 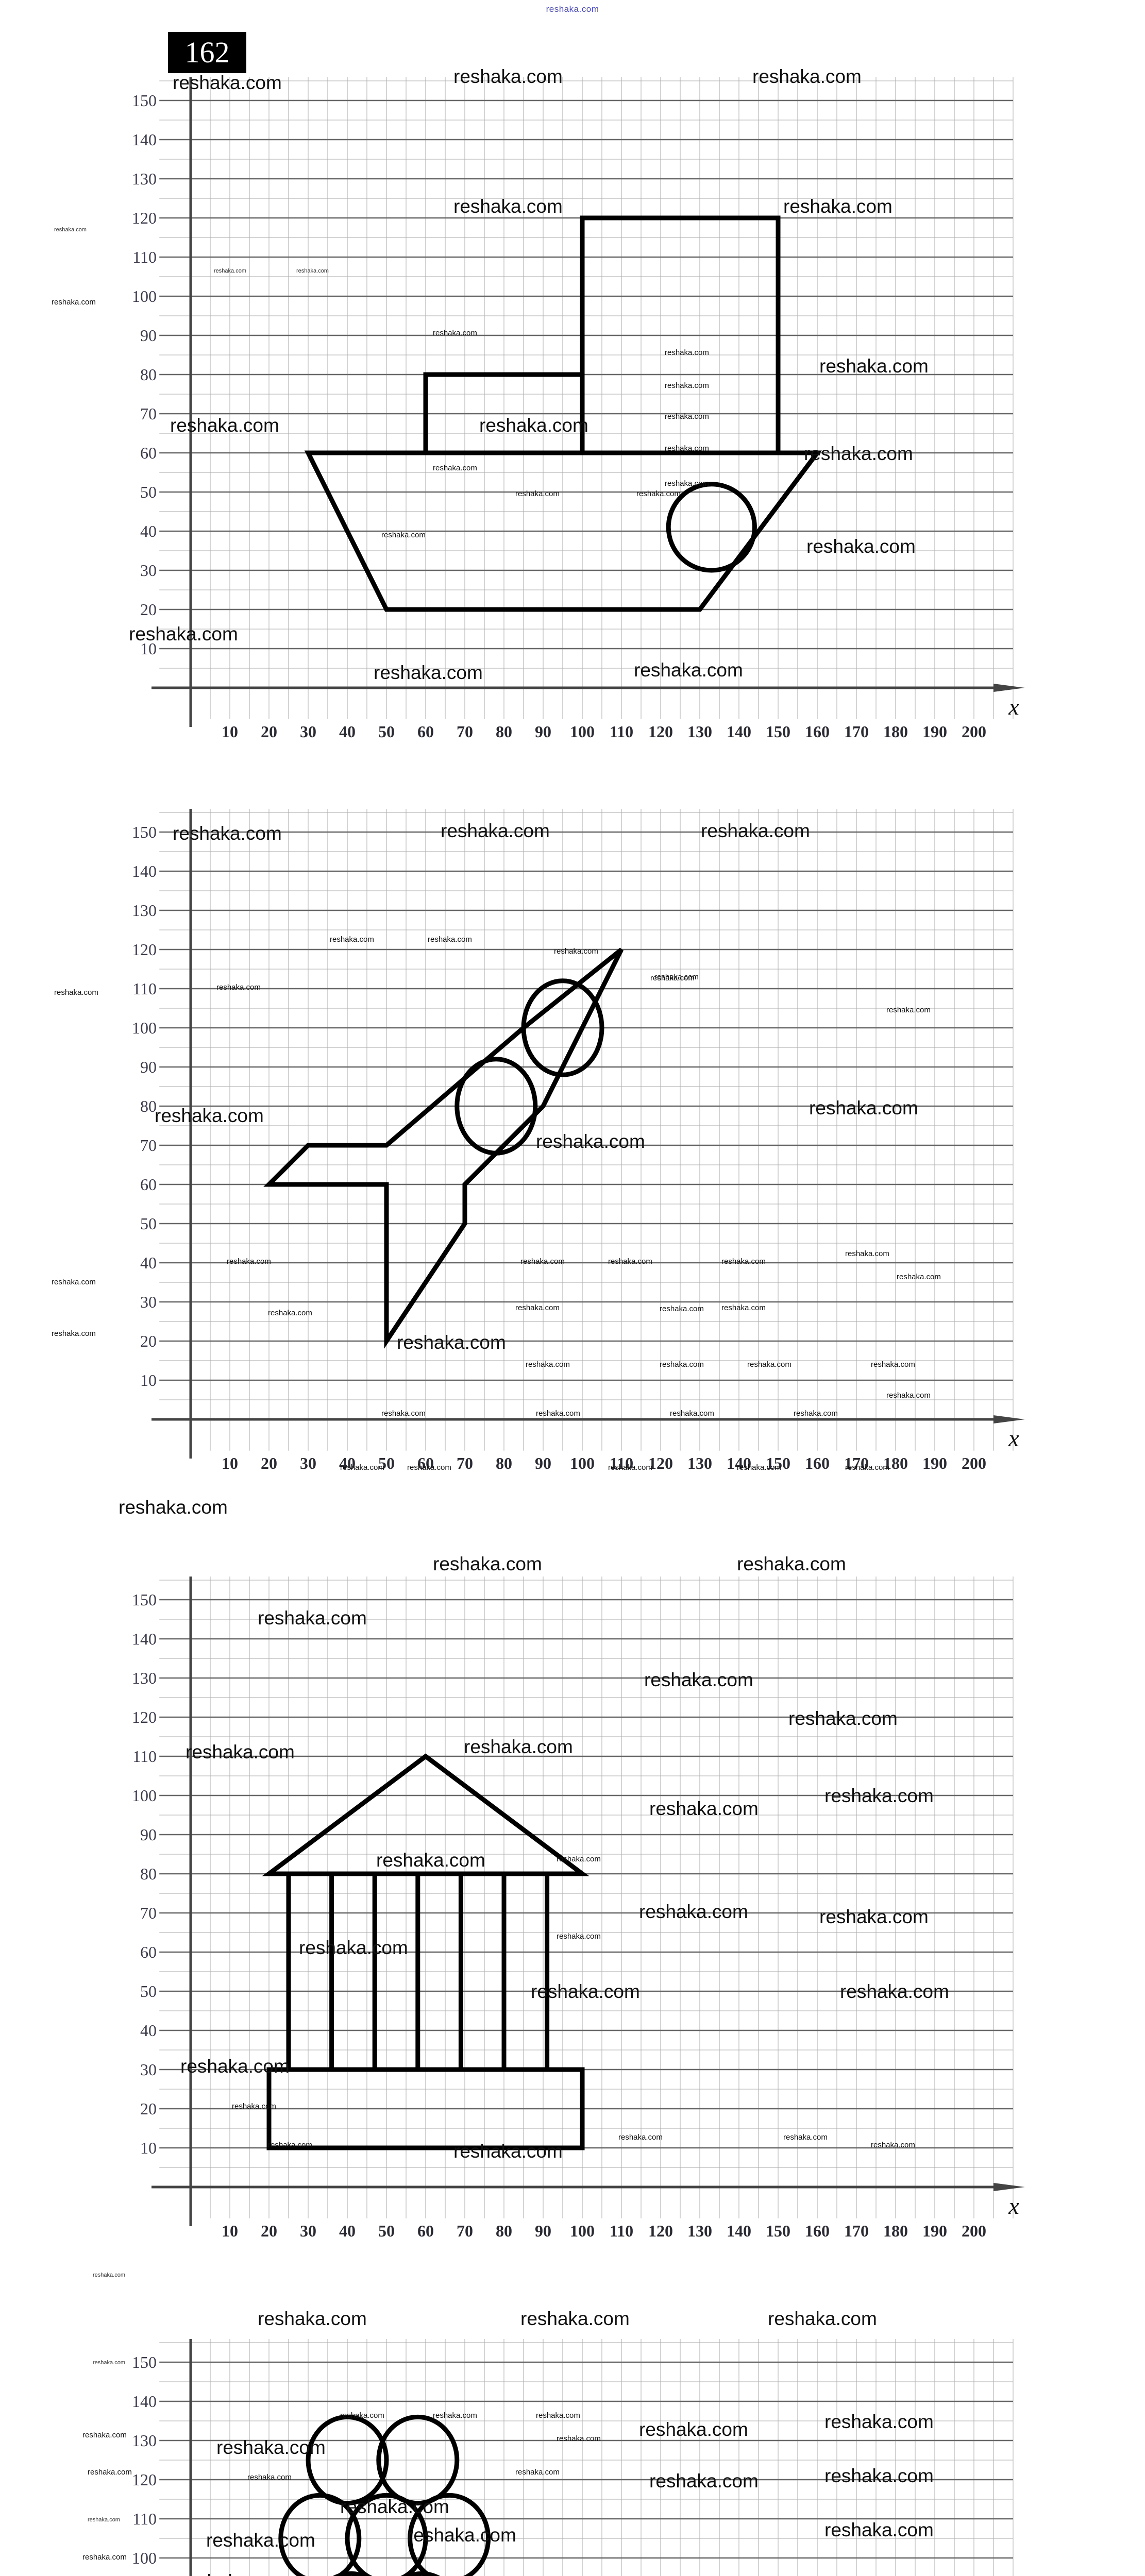 What do you see at coordinates (822, 2318) in the screenshot?
I see `watermark-fig3: reshaka.com` at bounding box center [822, 2318].